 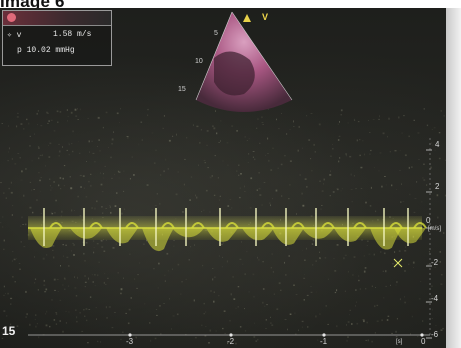 I want to click on forward-flow, so click(x=132, y=225).